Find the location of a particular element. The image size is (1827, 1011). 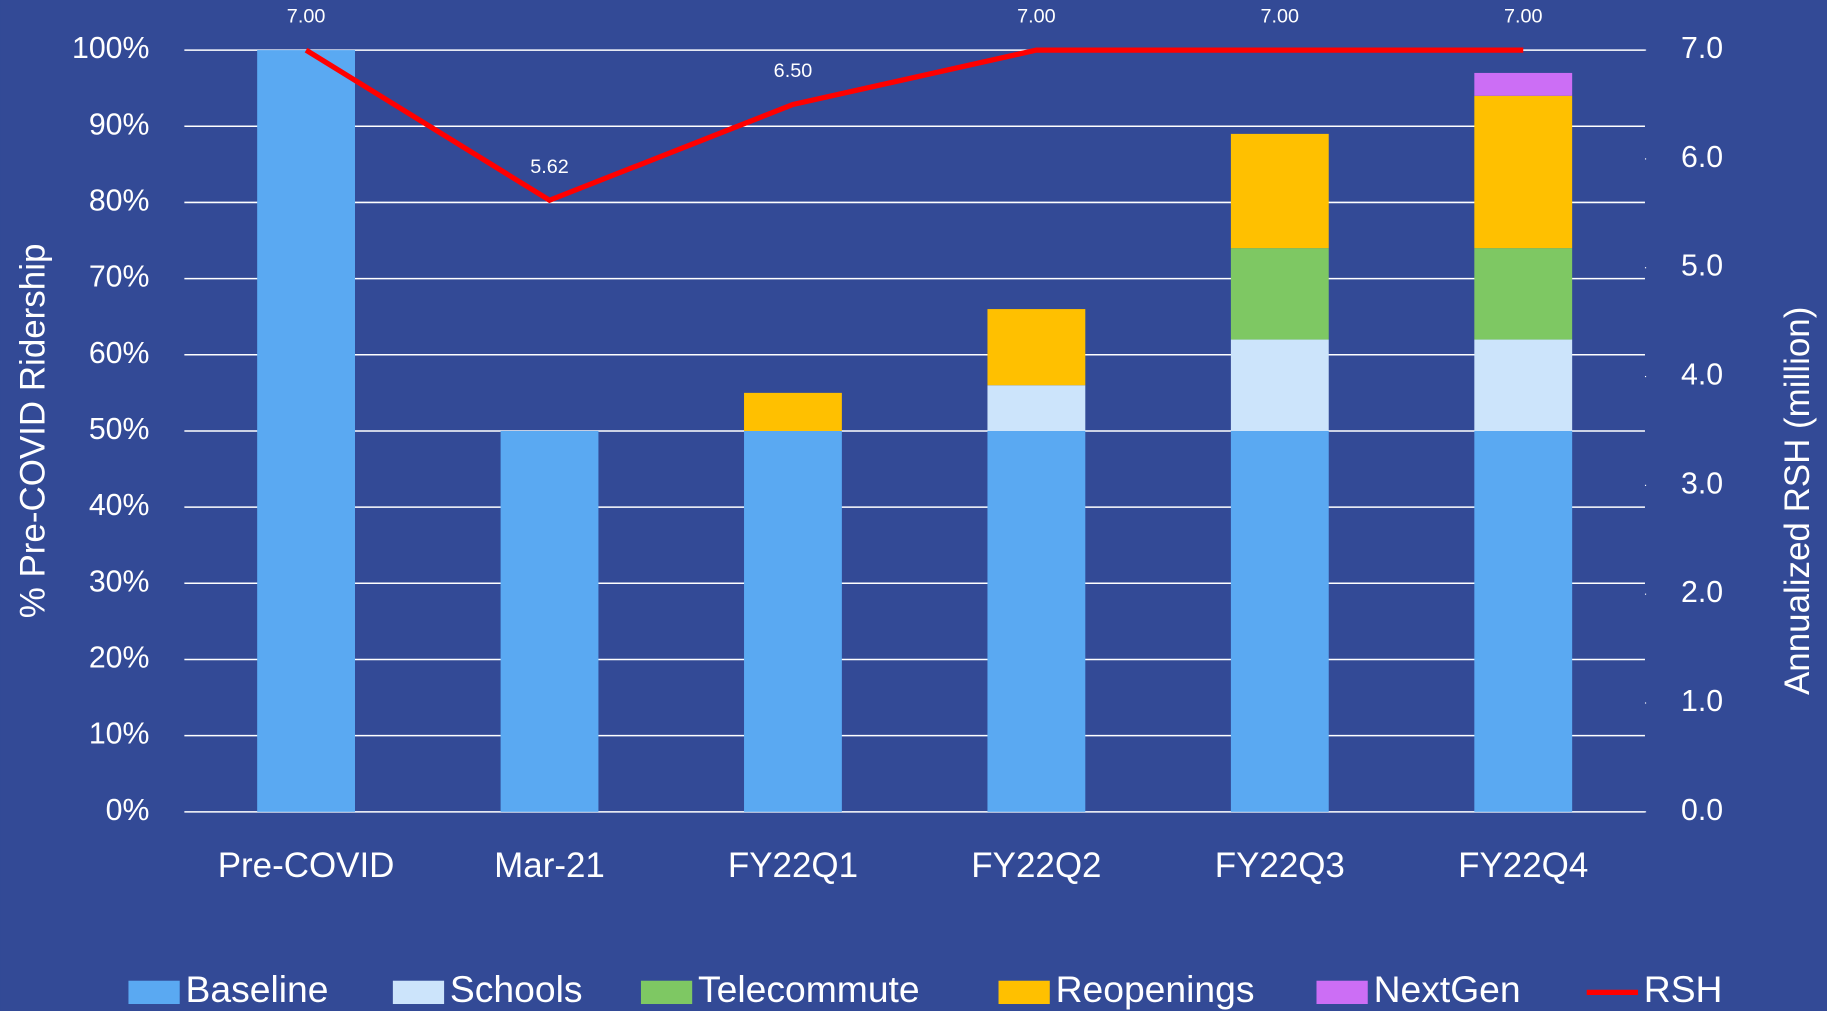

y2-axis-label: Annualized RSH (million) is located at coordinates (1797, 501).